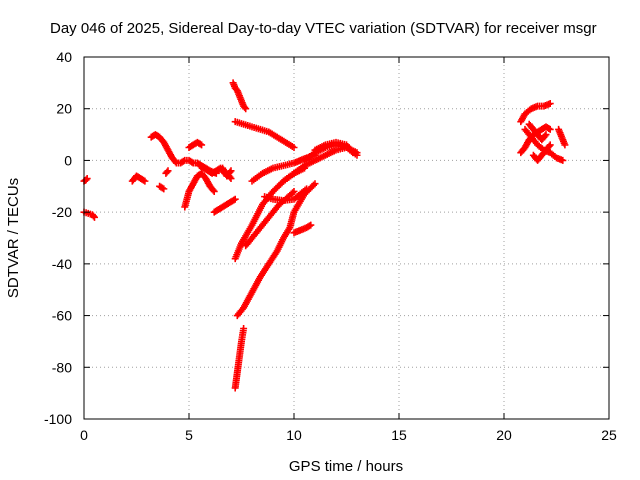 The image size is (640, 480). What do you see at coordinates (346, 466) in the screenshot?
I see `x-axis-label: GPS time / hours` at bounding box center [346, 466].